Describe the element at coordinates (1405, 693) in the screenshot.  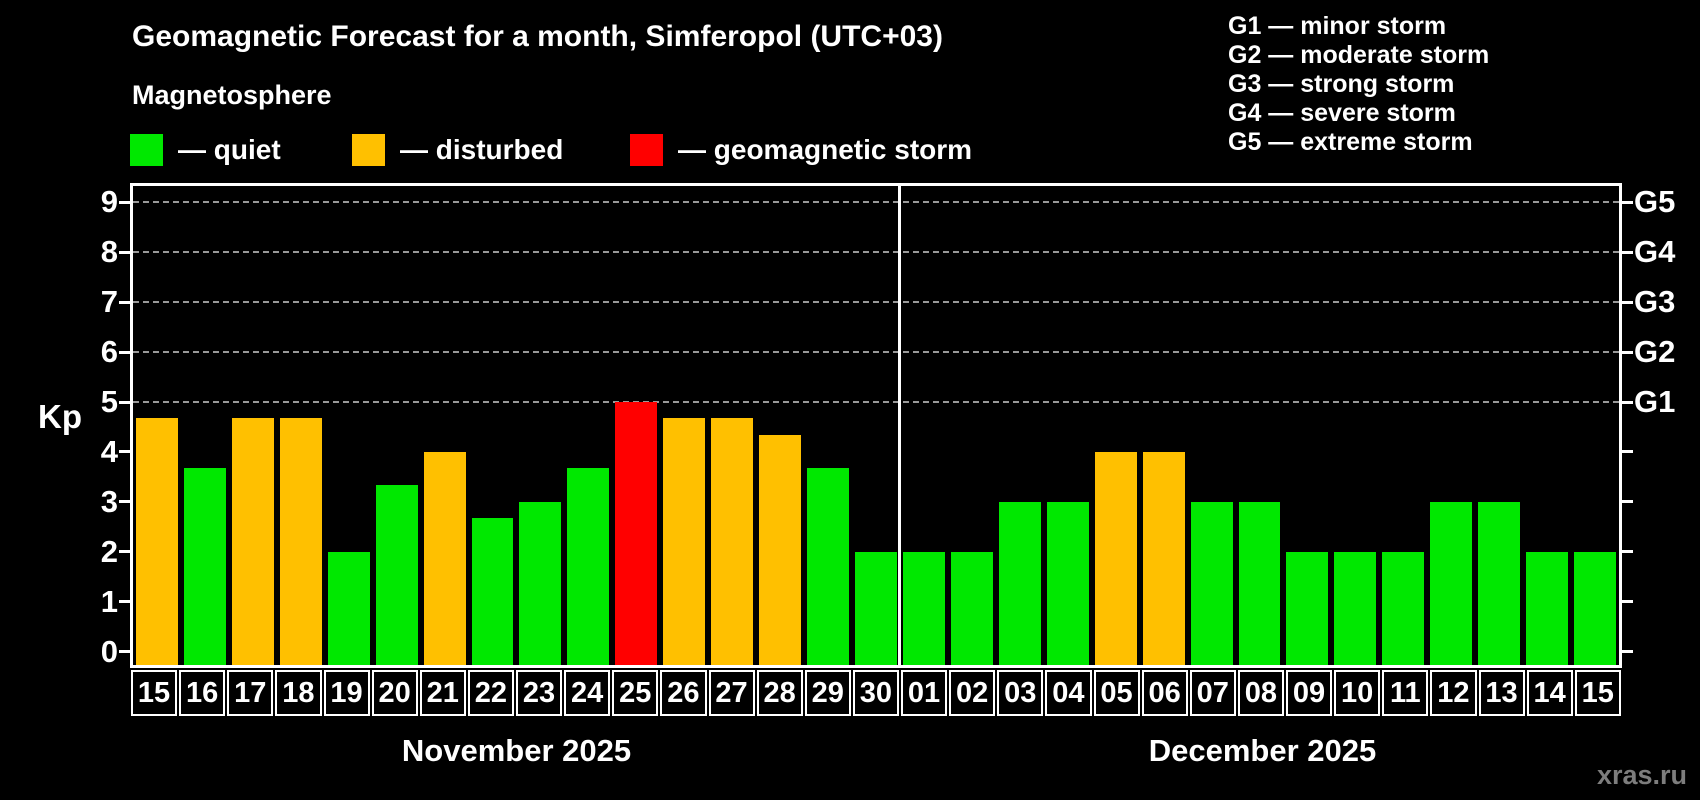
I see `day-cell-dec-11: 11` at that location.